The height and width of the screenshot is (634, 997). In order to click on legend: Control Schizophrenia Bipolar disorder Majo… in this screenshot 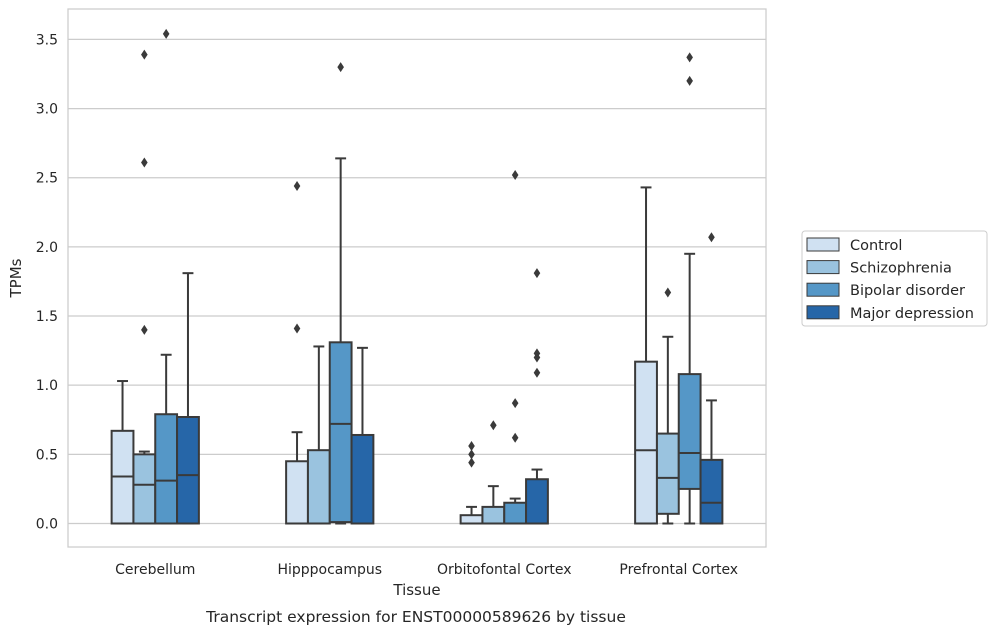, I will do `click(894, 278)`.